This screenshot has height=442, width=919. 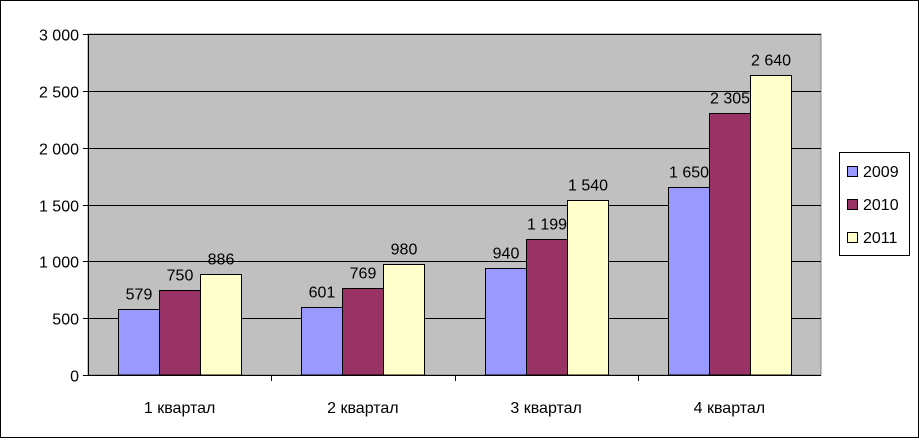 What do you see at coordinates (59, 150) in the screenshot?
I see `y-tick-label: 2 000` at bounding box center [59, 150].